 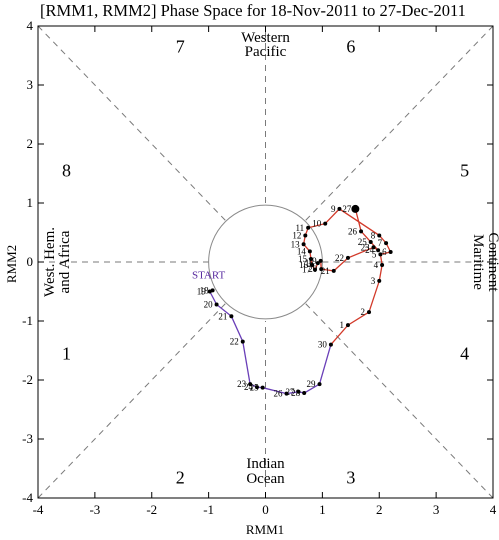 I want to click on end-point, so click(x=355, y=208).